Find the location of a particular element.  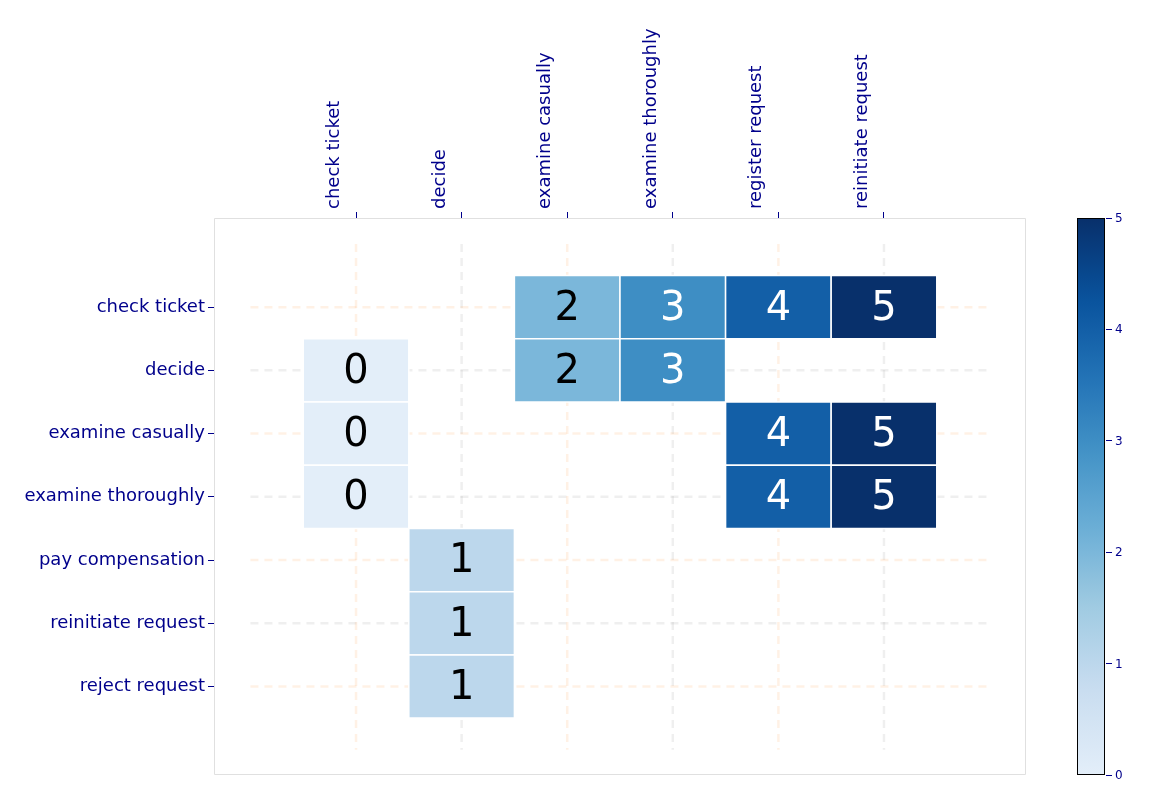

x-tick-label: decide is located at coordinates (438, 179).